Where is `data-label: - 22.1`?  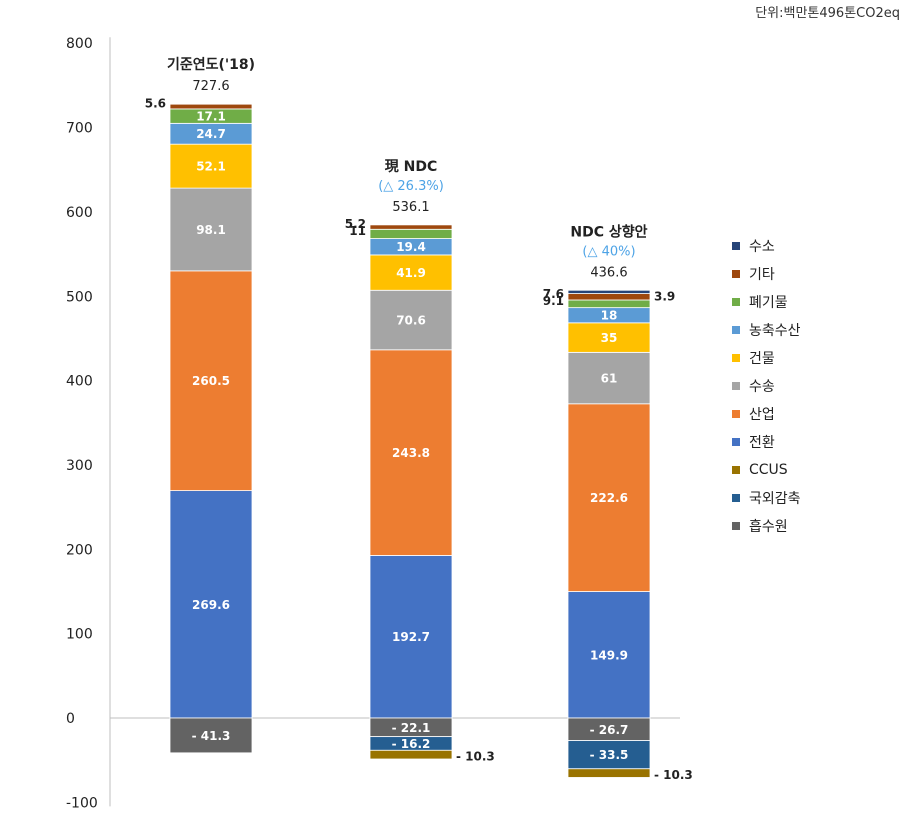
data-label: - 22.1 is located at coordinates (411, 728).